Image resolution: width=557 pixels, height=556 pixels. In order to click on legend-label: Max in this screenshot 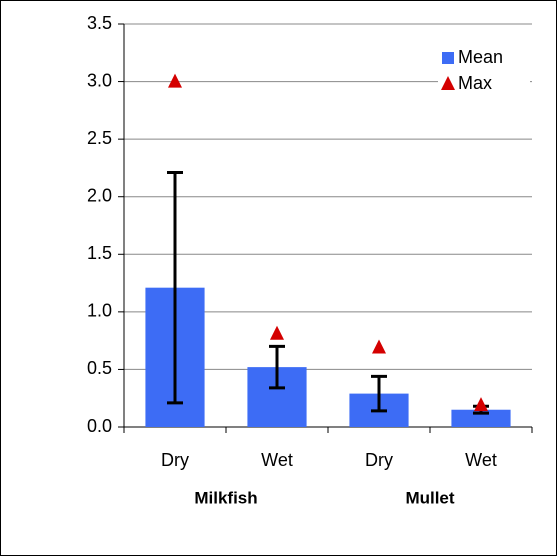, I will do `click(475, 83)`.